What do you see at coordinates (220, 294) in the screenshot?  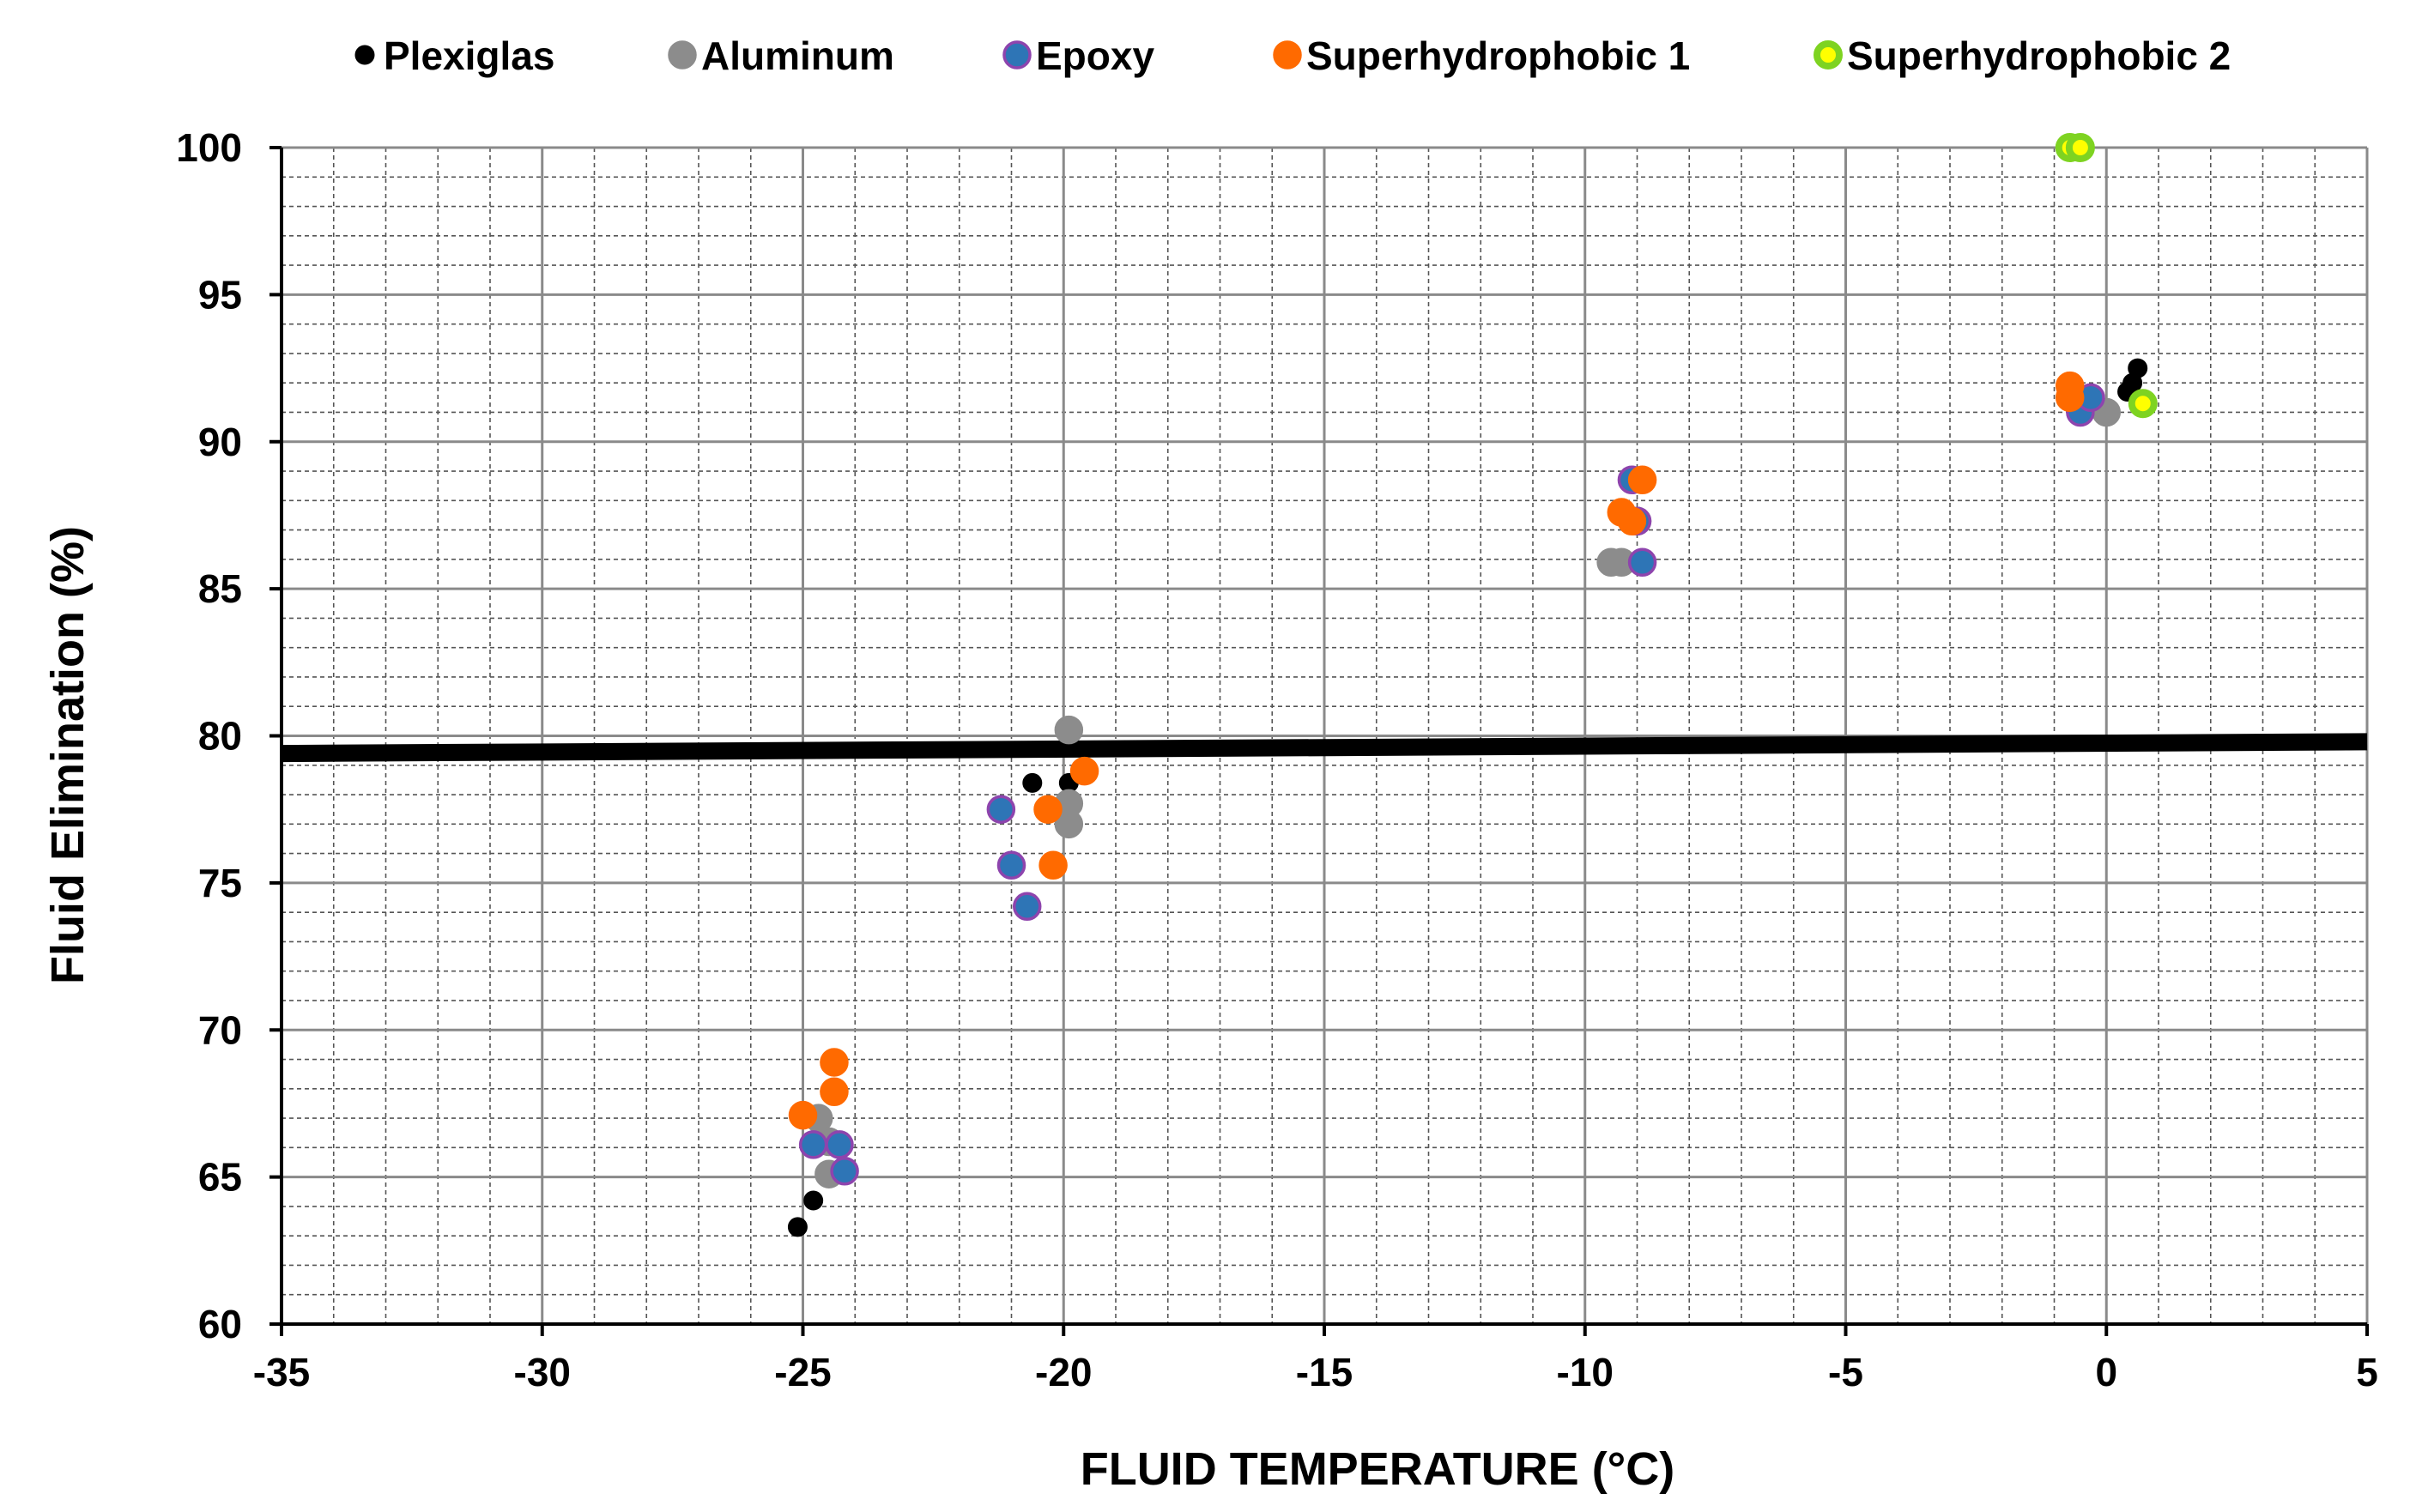 I see `y-tick-label: 95` at bounding box center [220, 294].